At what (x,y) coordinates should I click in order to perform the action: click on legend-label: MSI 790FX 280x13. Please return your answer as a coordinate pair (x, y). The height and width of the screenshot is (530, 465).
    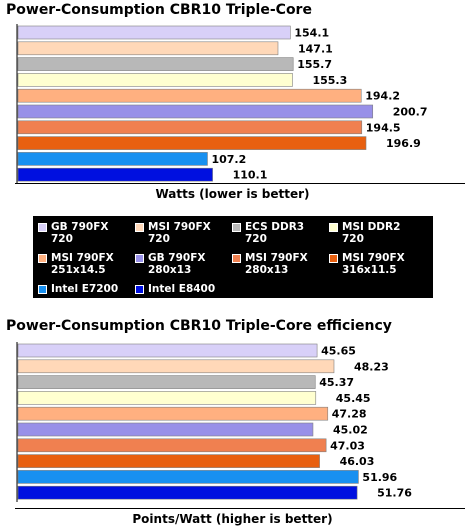
    Looking at the image, I should click on (276, 264).